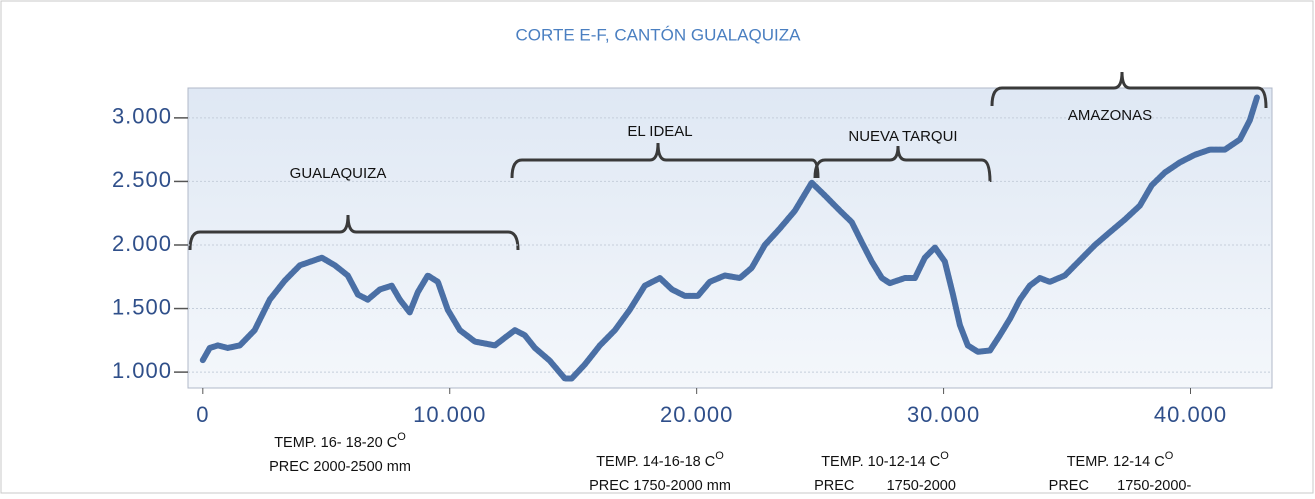  What do you see at coordinates (660, 486) in the screenshot?
I see `climate-prec: PREC 1750-2000 mm` at bounding box center [660, 486].